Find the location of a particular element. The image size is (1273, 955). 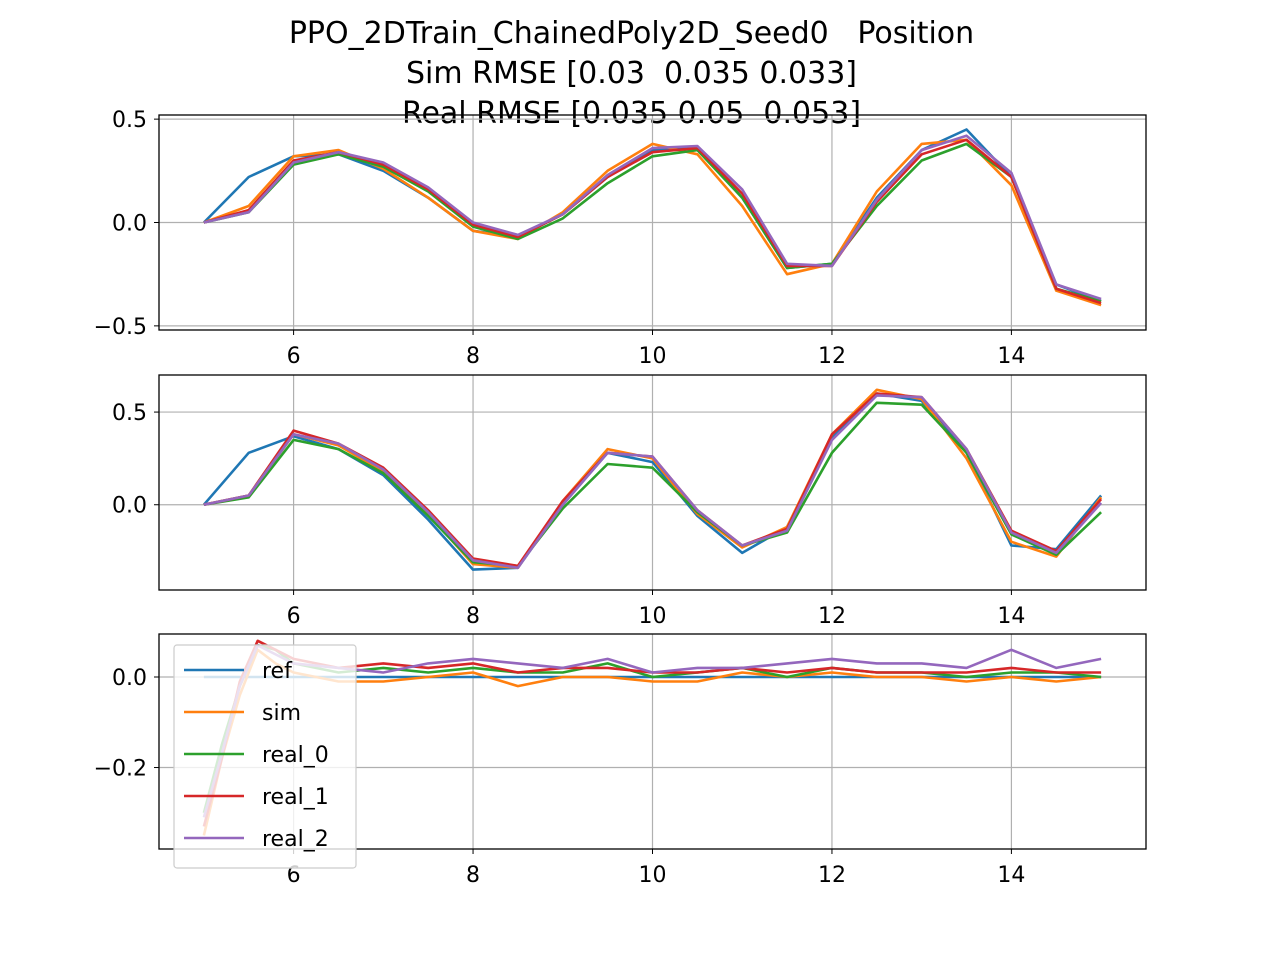

title-line-2: Sim RMSE [0.03 0.035 0.033] is located at coordinates (631, 73).